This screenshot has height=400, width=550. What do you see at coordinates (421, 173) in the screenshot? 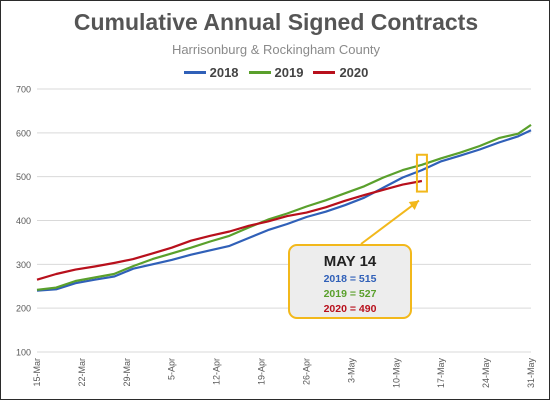
I see `highlight-box` at bounding box center [421, 173].